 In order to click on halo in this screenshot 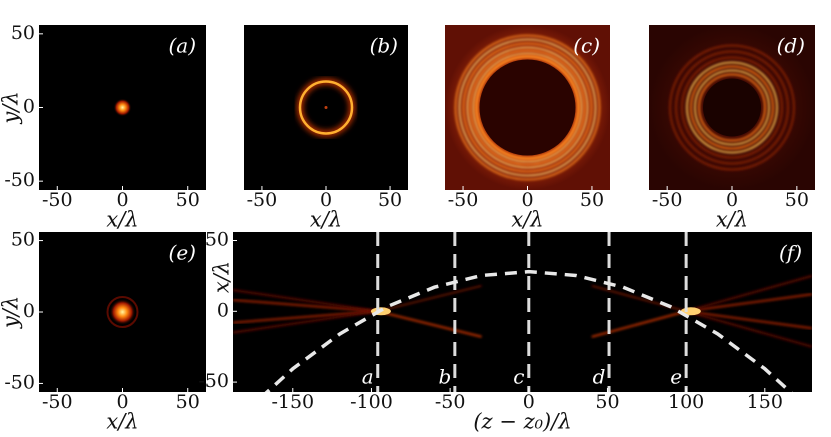, I will do `click(122, 312)`.